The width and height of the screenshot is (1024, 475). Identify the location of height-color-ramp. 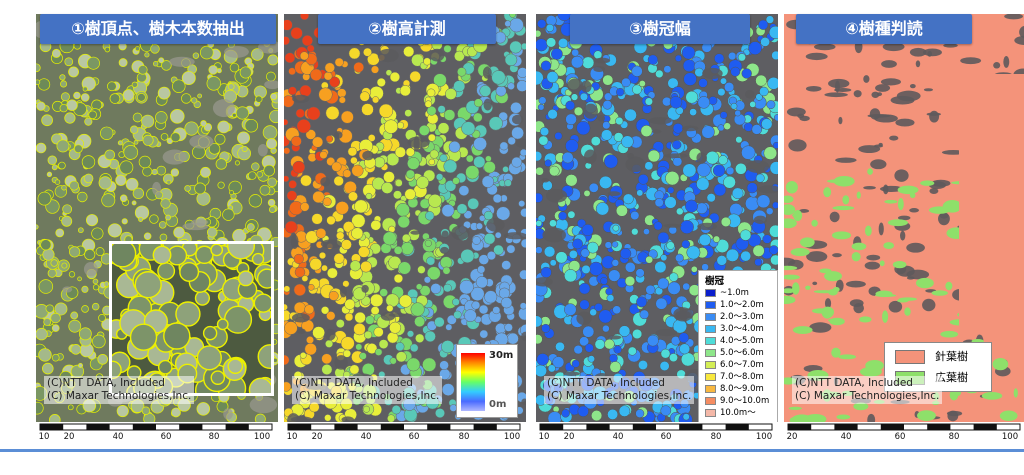
(473, 382).